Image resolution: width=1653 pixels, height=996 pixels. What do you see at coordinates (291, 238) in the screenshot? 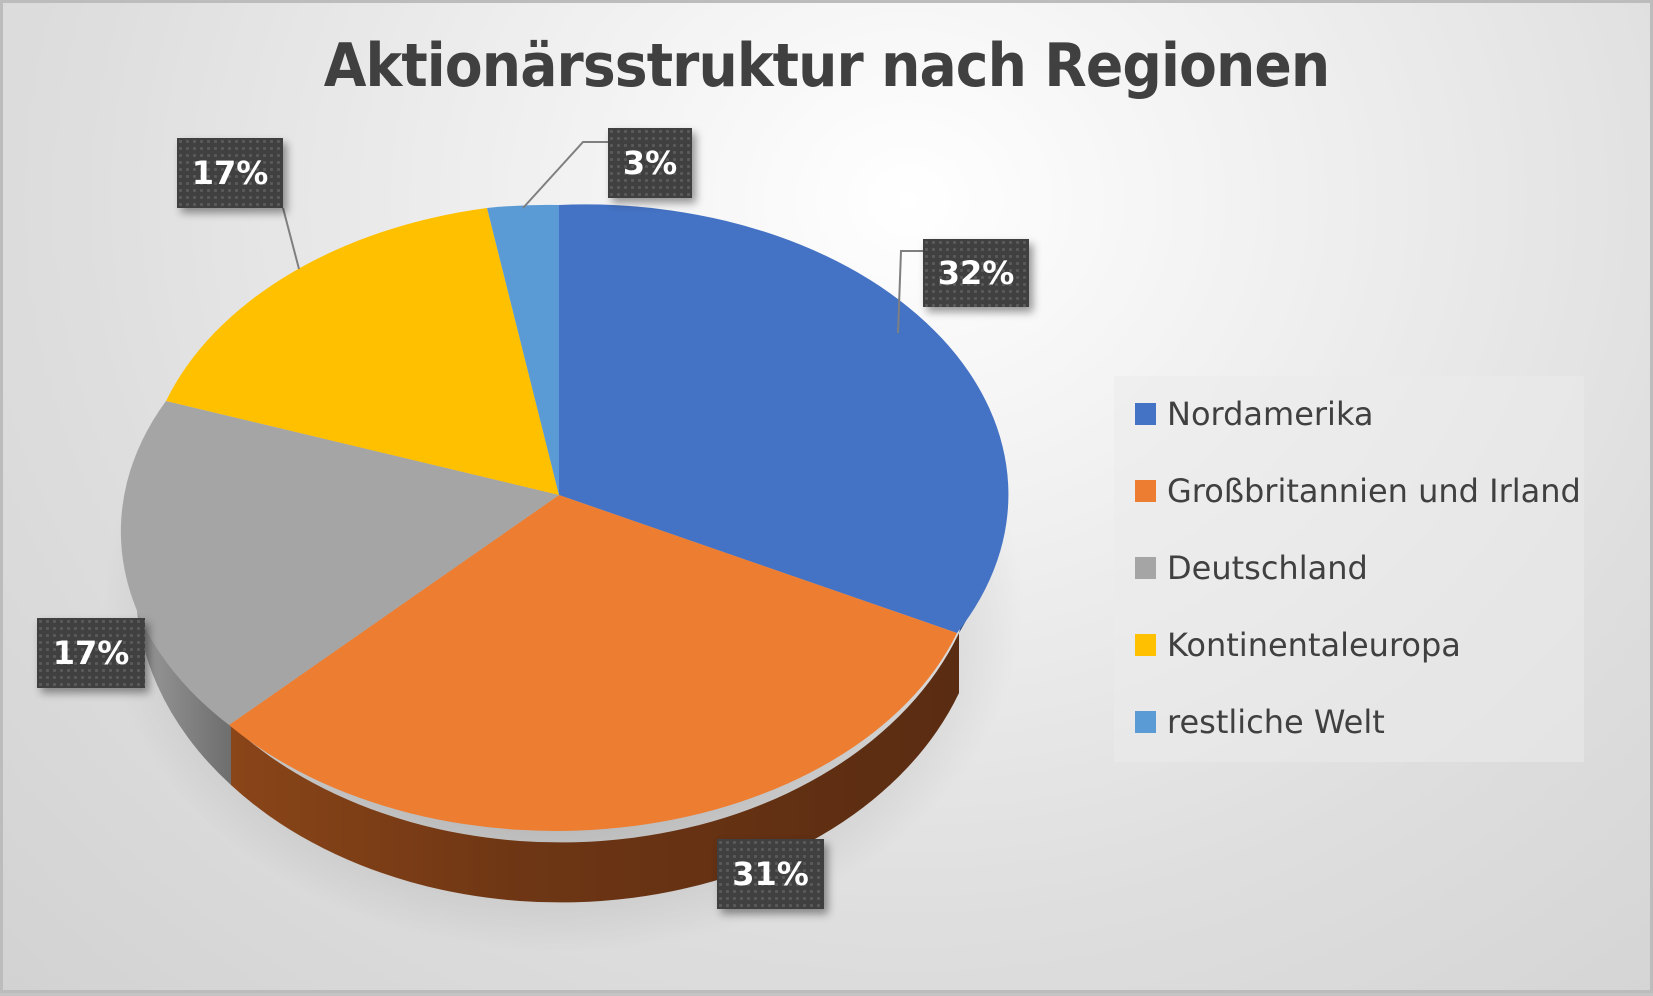
I see `leader-line-kontinentaleuropa` at bounding box center [291, 238].